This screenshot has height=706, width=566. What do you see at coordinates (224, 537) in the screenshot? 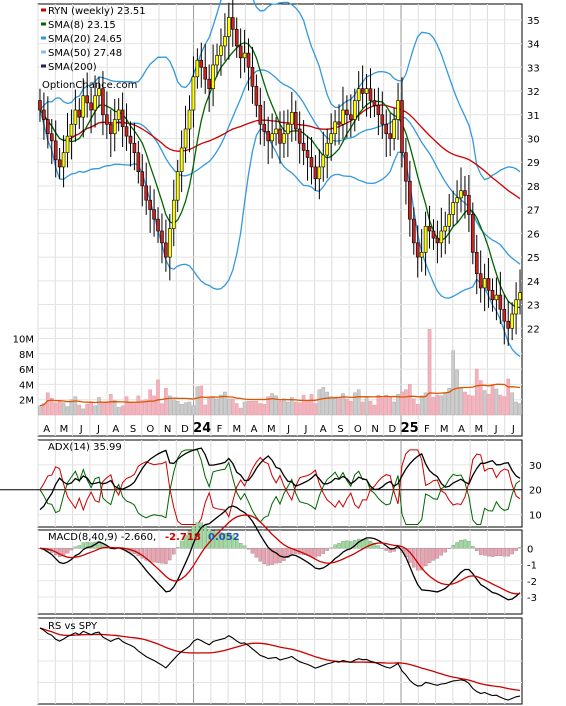
I see `macd-value-2: 0.052` at bounding box center [224, 537].